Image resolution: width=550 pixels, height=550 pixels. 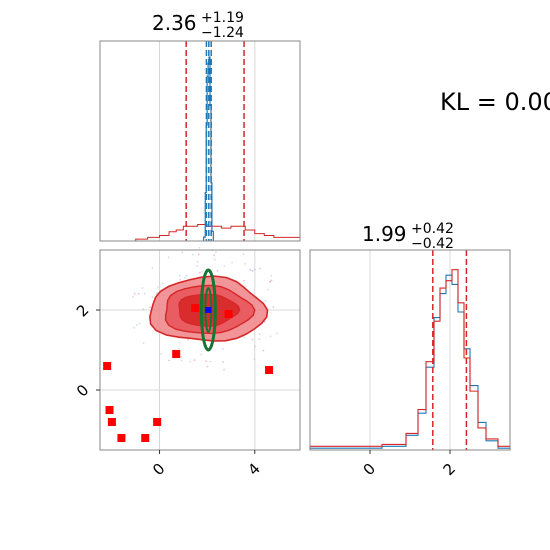 What do you see at coordinates (384, 234) in the screenshot?
I see `bottom-right-title: 1.99` at bounding box center [384, 234].